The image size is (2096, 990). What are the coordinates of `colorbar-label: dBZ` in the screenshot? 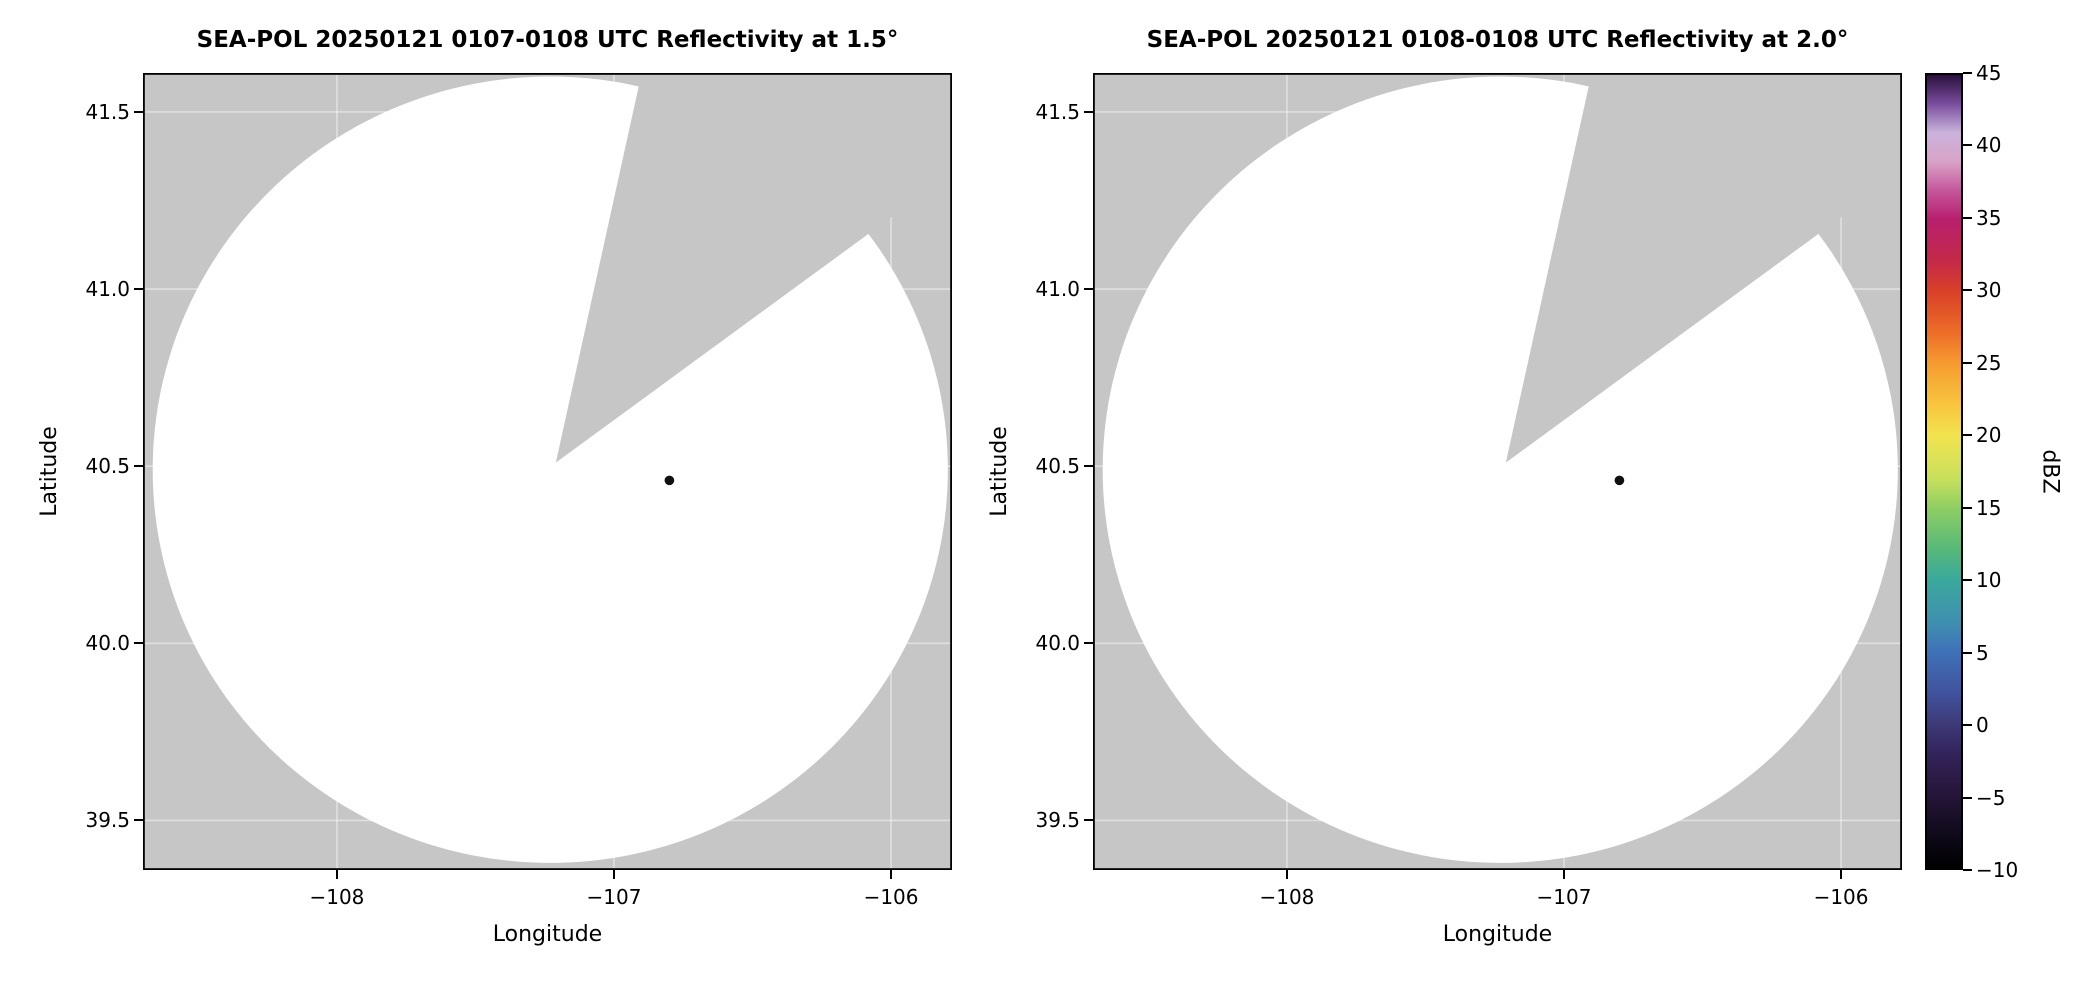 It's located at (2050, 471).